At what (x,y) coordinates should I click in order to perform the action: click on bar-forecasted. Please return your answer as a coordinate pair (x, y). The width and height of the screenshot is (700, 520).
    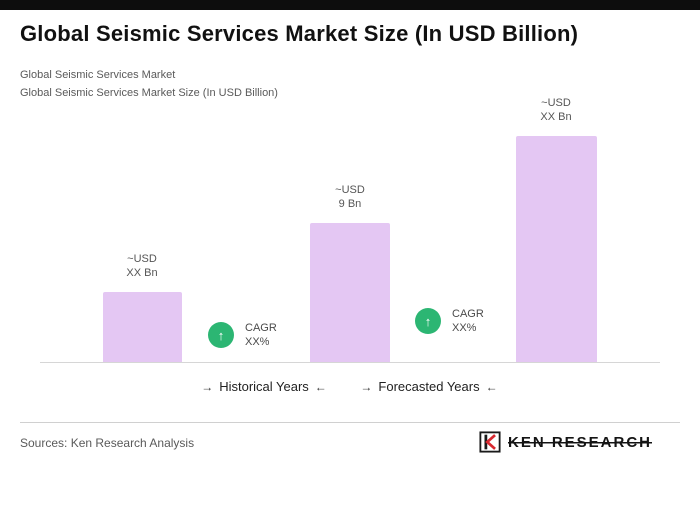
    Looking at the image, I should click on (556, 249).